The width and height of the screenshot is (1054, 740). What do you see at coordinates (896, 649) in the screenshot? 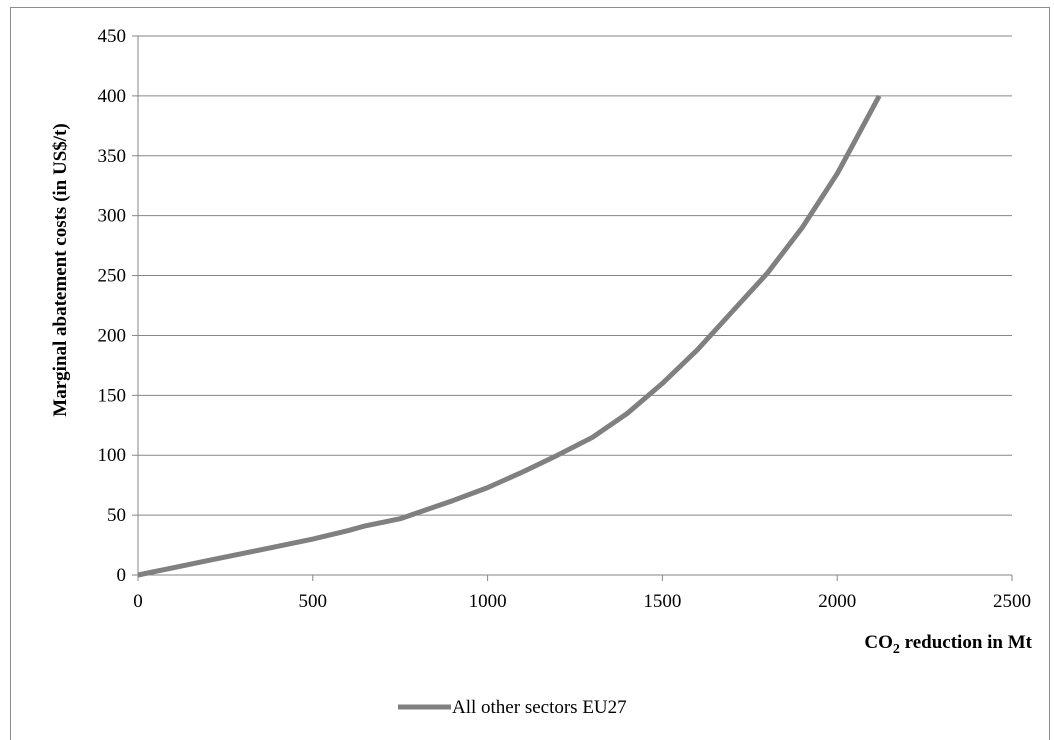
I see `x-axis-title-subscript: 2` at bounding box center [896, 649].